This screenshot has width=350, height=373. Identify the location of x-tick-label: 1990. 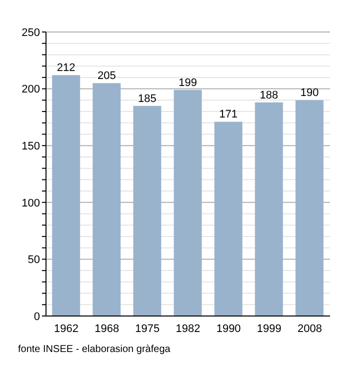
(228, 328).